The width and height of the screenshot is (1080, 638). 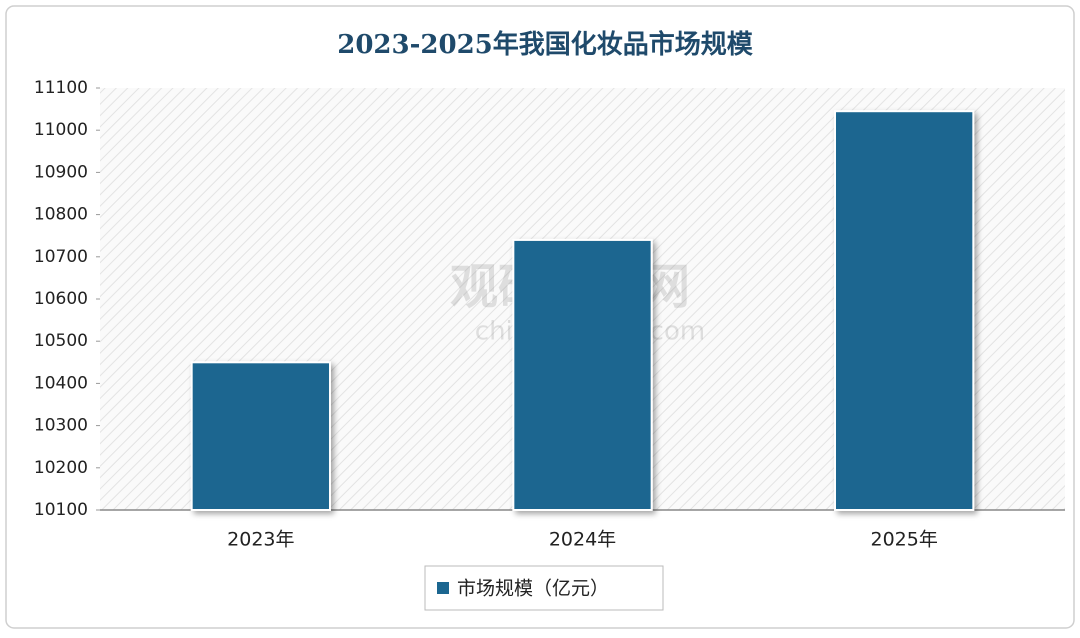 What do you see at coordinates (260, 540) in the screenshot?
I see `x-tick-label: 2023年` at bounding box center [260, 540].